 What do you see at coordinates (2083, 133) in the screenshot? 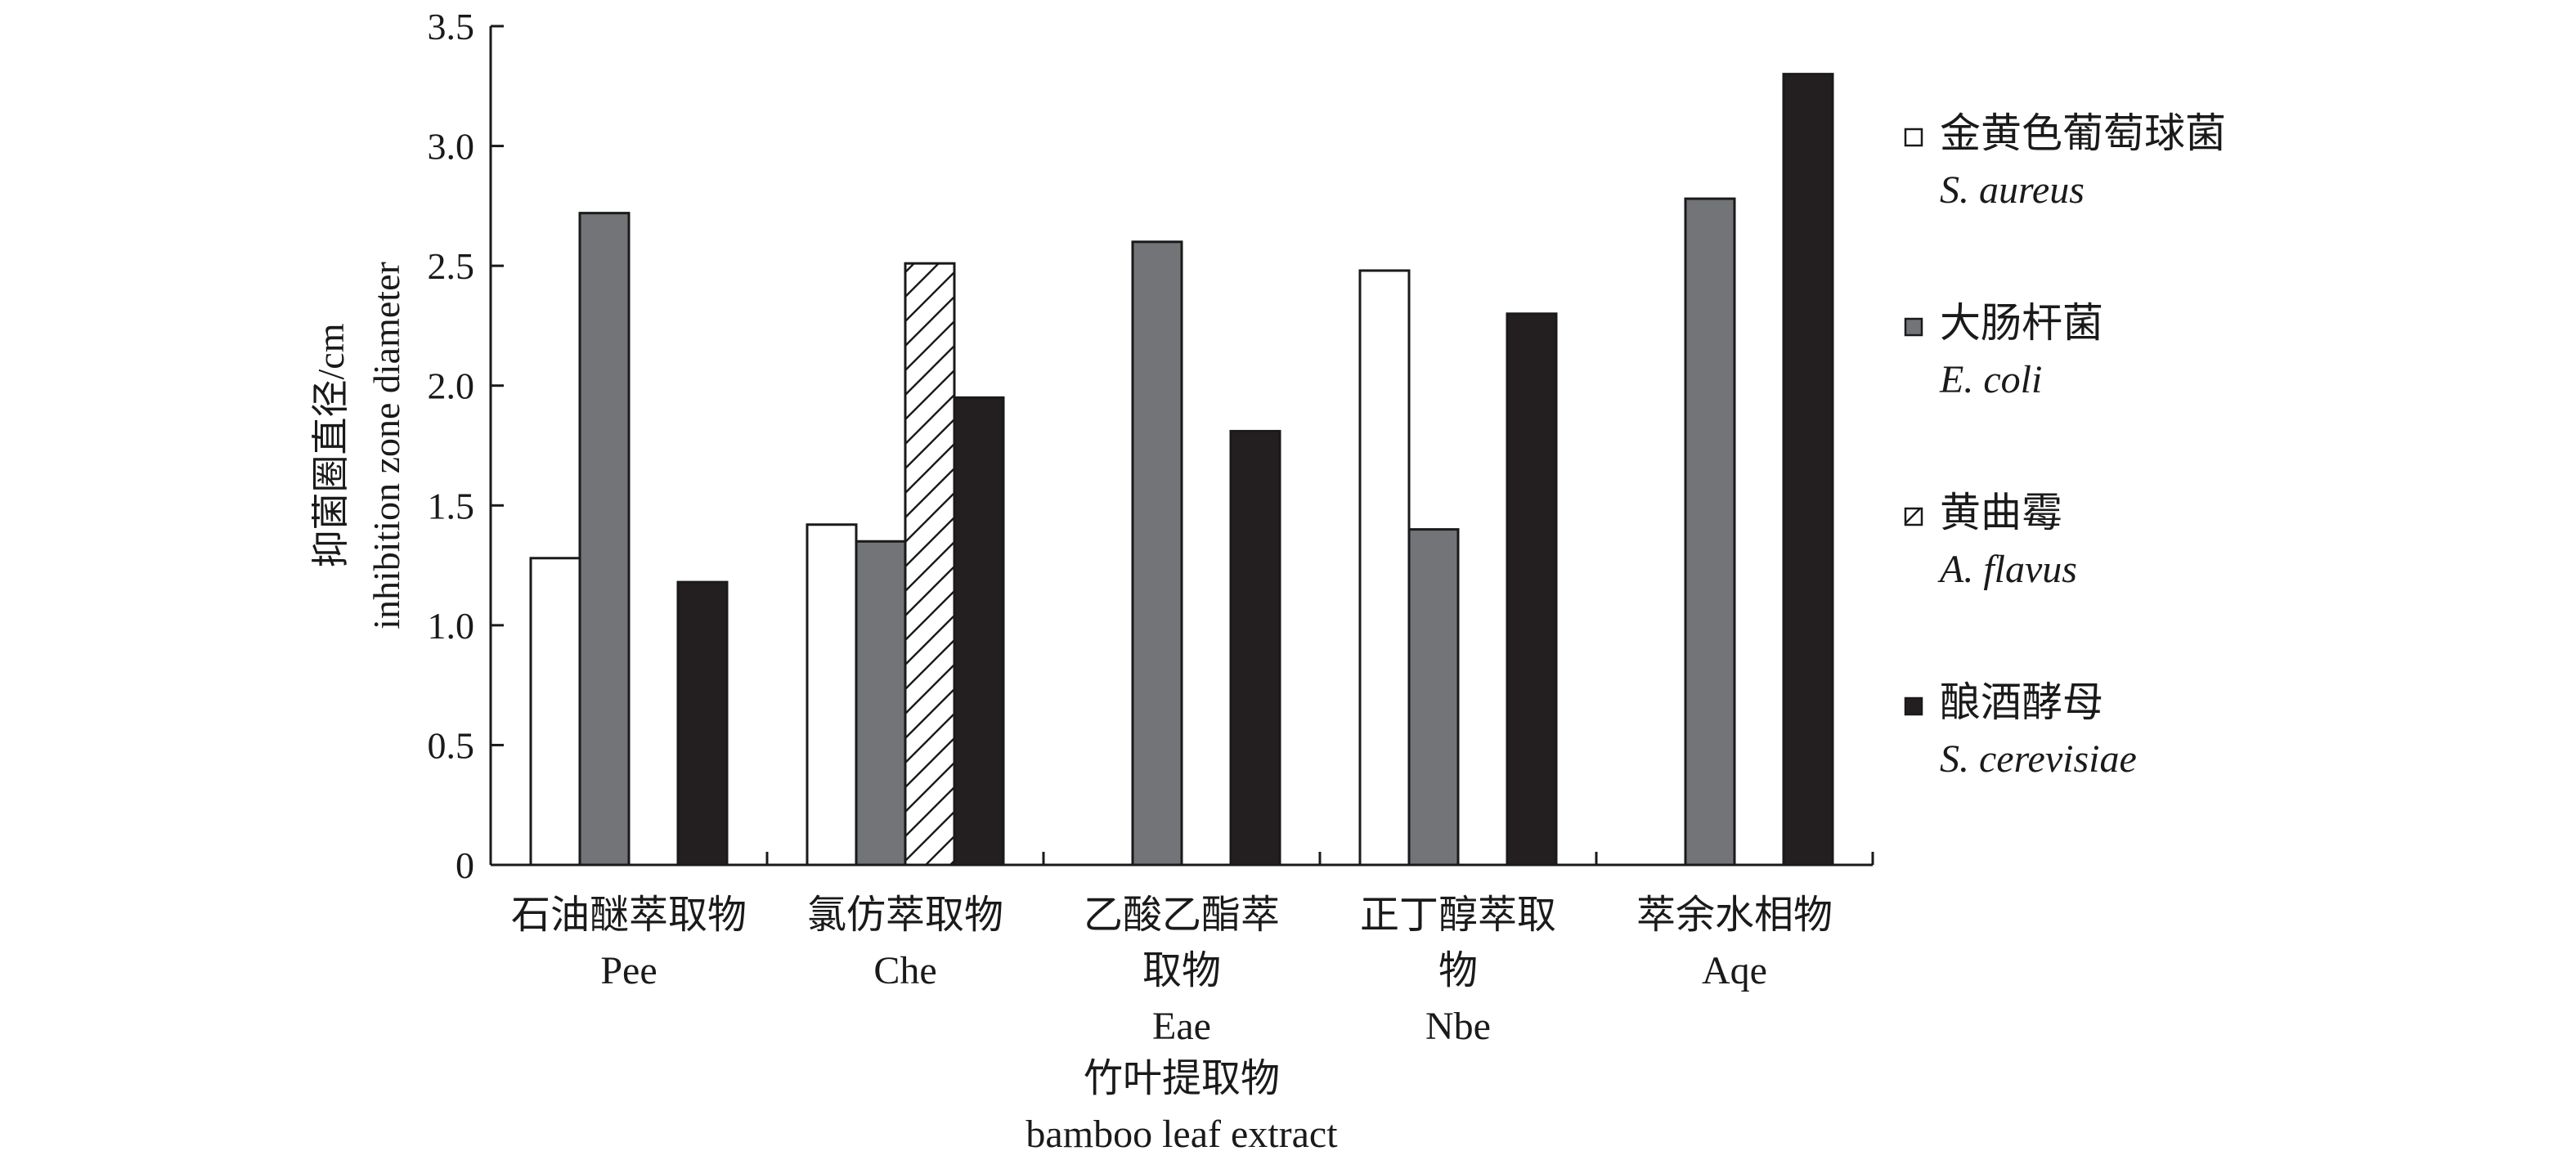
I see `legend-label-cn: 金黄色葡萄球菌` at bounding box center [2083, 133].